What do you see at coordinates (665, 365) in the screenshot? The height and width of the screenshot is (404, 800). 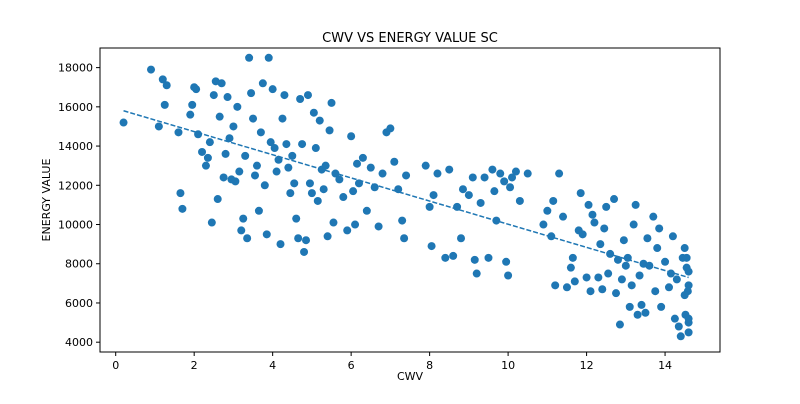 I see `x-tick-label: 14` at bounding box center [665, 365].